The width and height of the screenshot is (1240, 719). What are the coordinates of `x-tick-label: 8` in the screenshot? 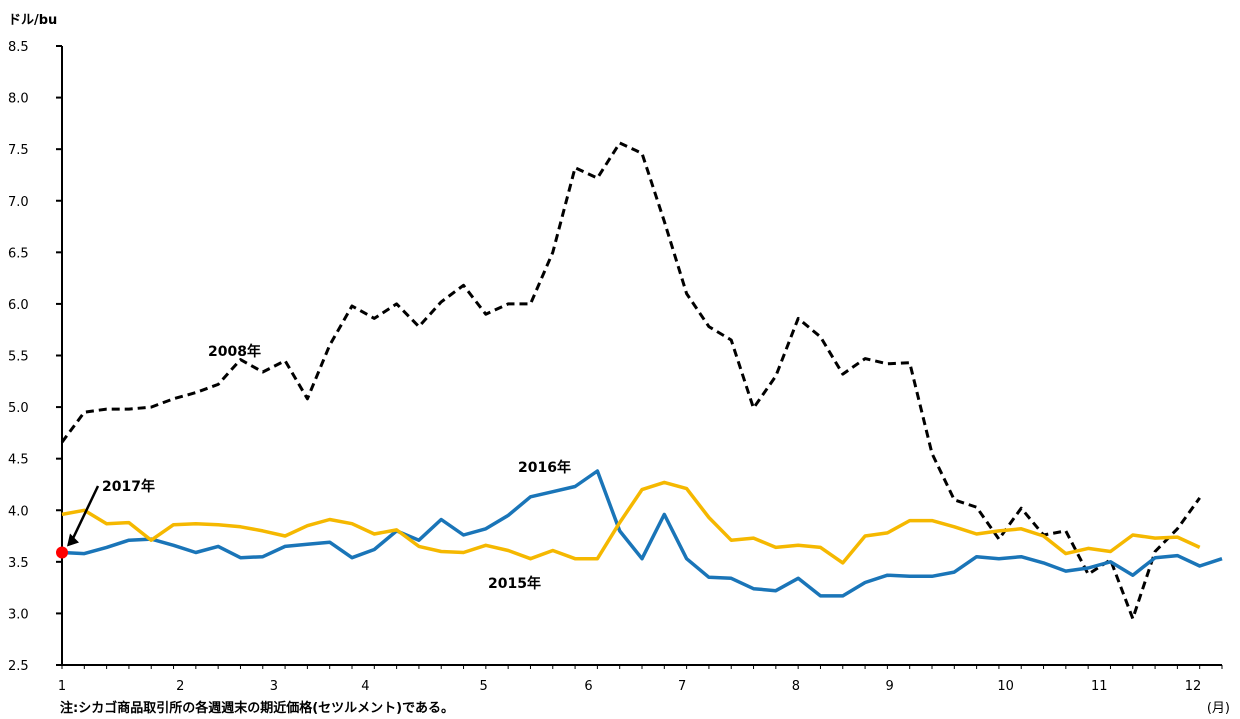 It's located at (796, 686).